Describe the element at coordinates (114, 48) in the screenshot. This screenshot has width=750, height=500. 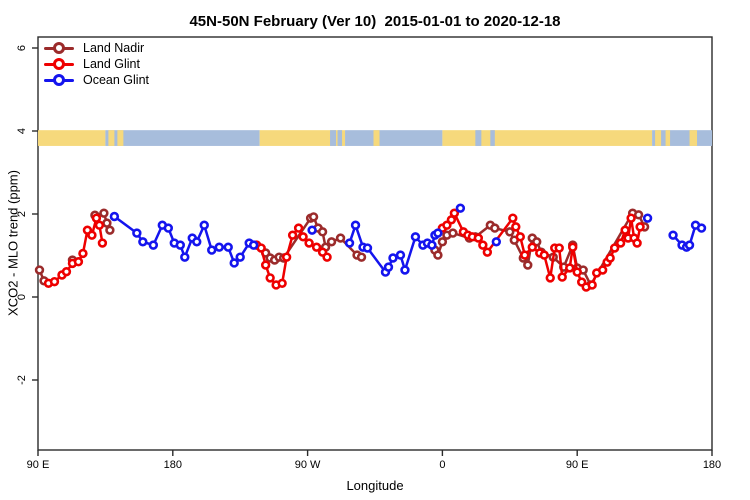
I see `legend-label: Land Nadir` at that location.